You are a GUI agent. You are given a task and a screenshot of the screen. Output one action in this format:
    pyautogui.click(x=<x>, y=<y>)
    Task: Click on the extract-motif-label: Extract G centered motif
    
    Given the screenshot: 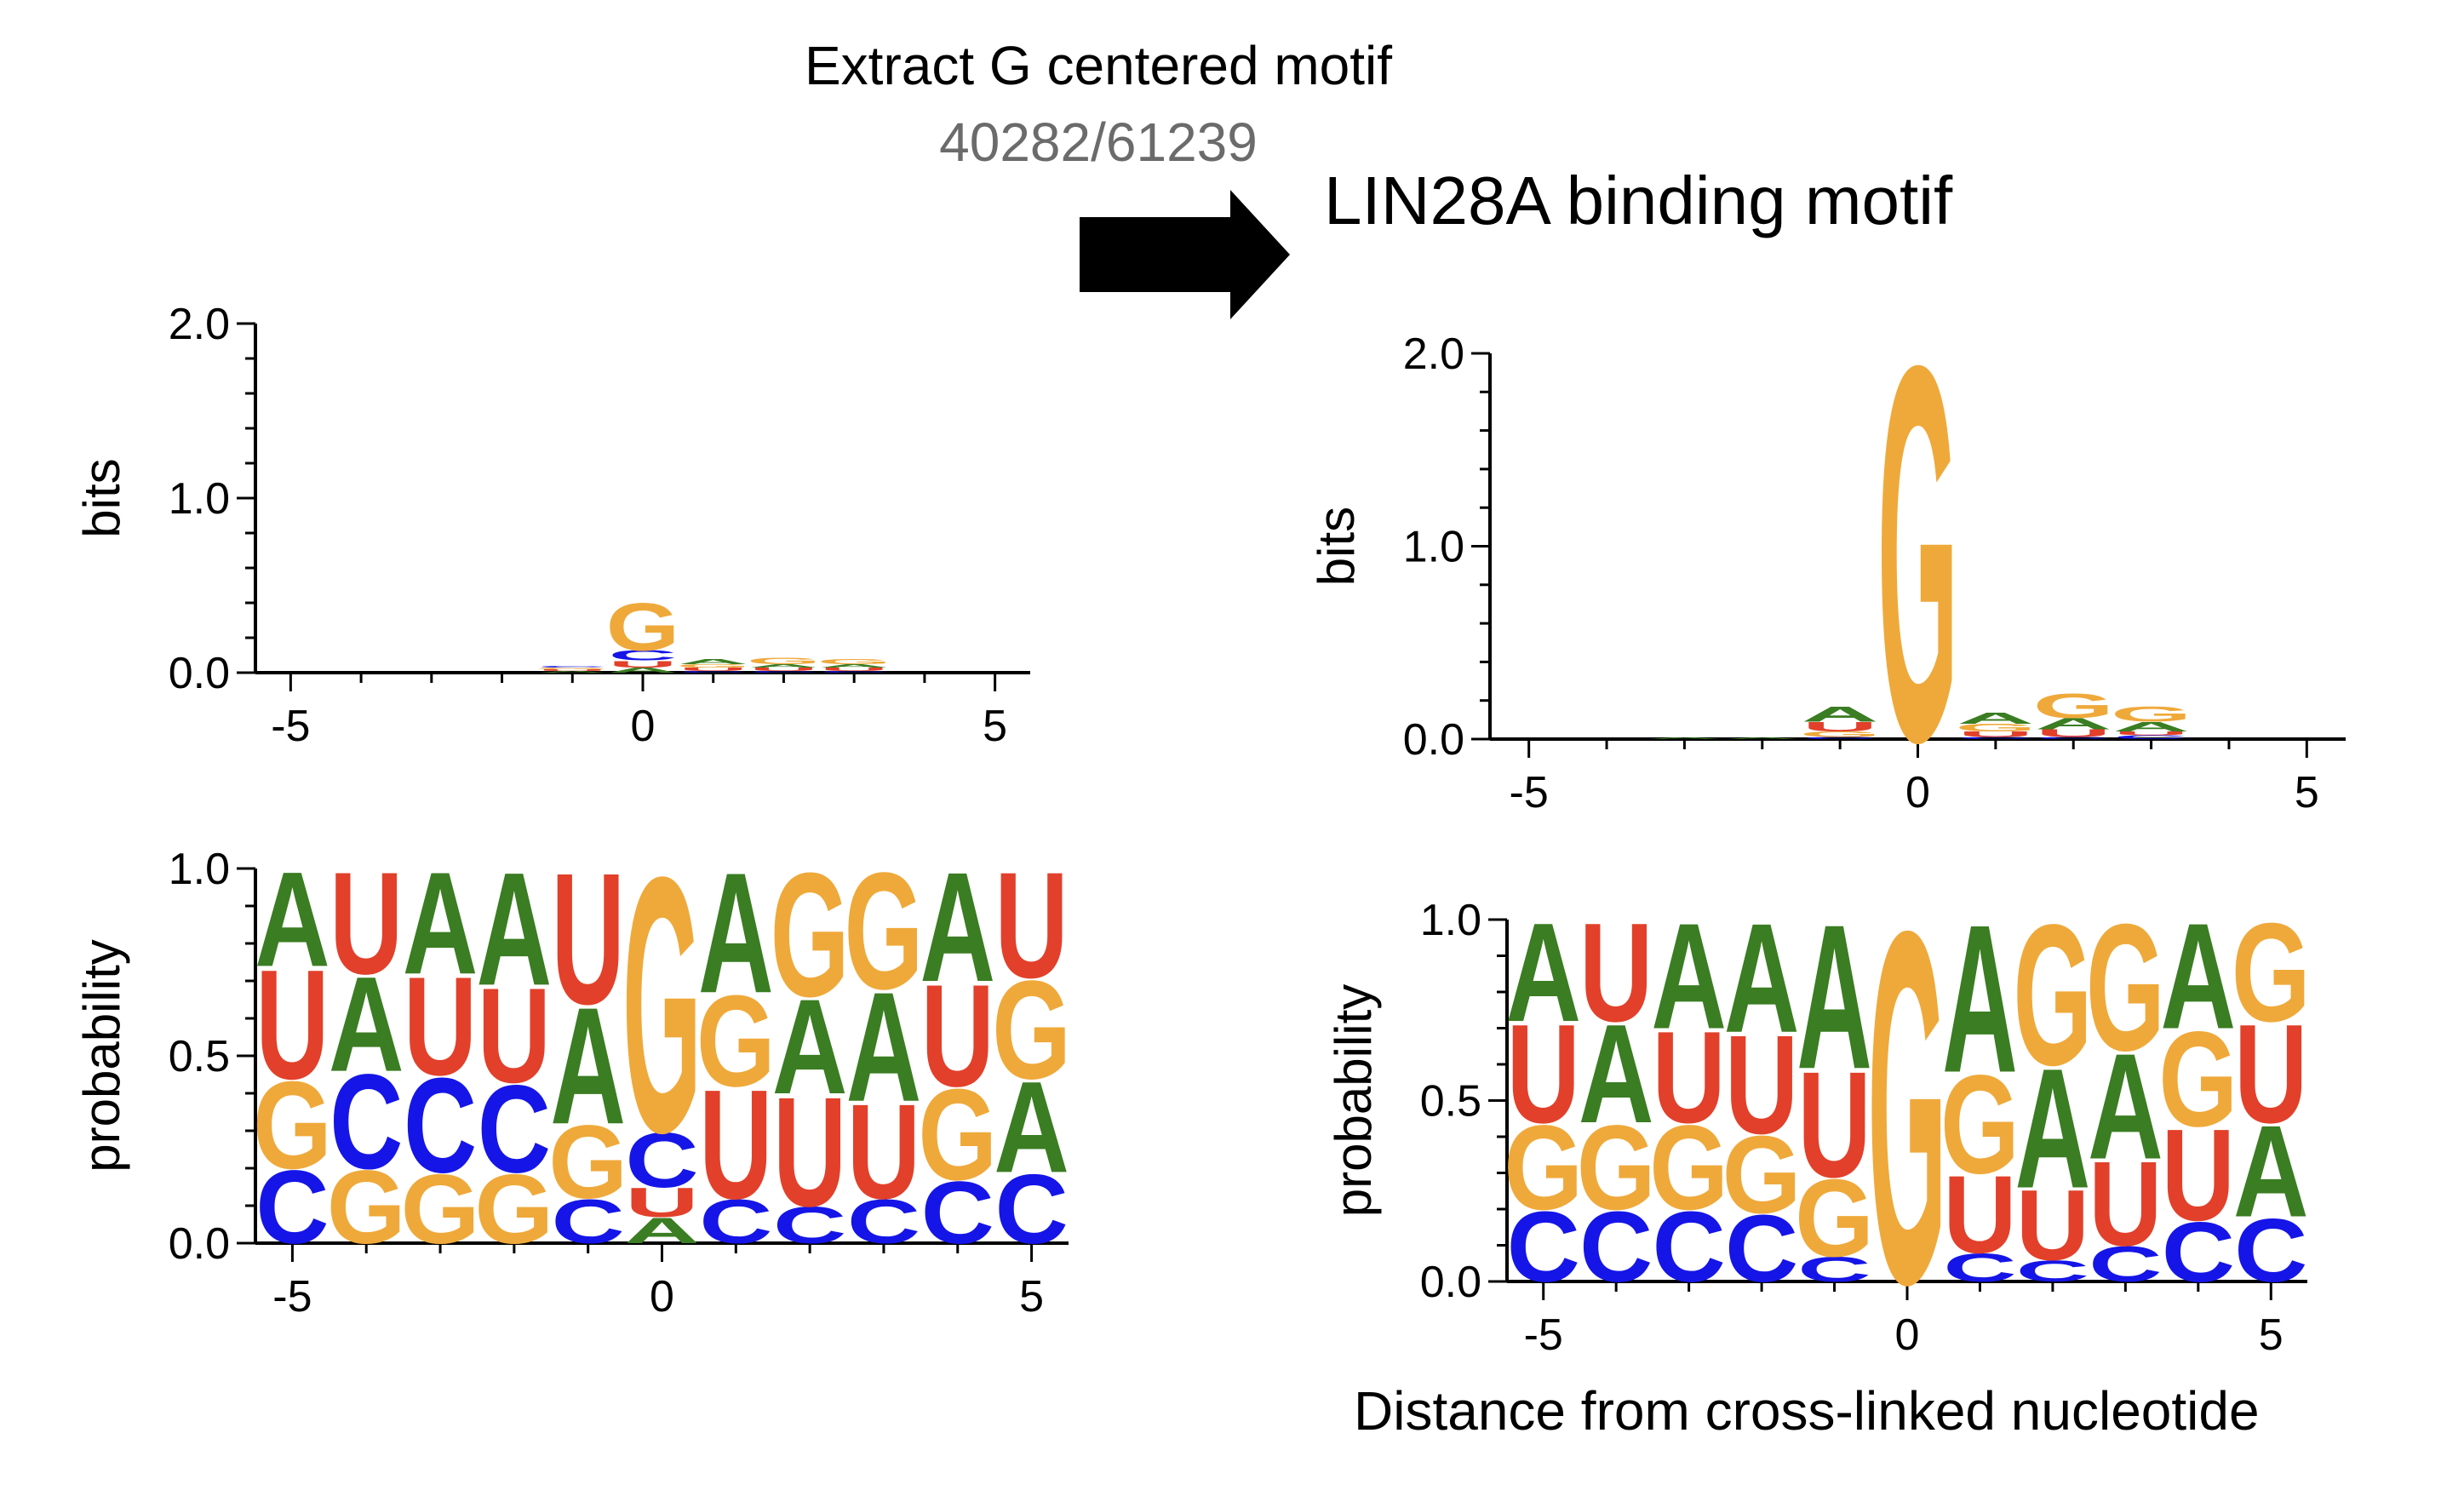 What is the action you would take?
    pyautogui.click(x=1098, y=66)
    